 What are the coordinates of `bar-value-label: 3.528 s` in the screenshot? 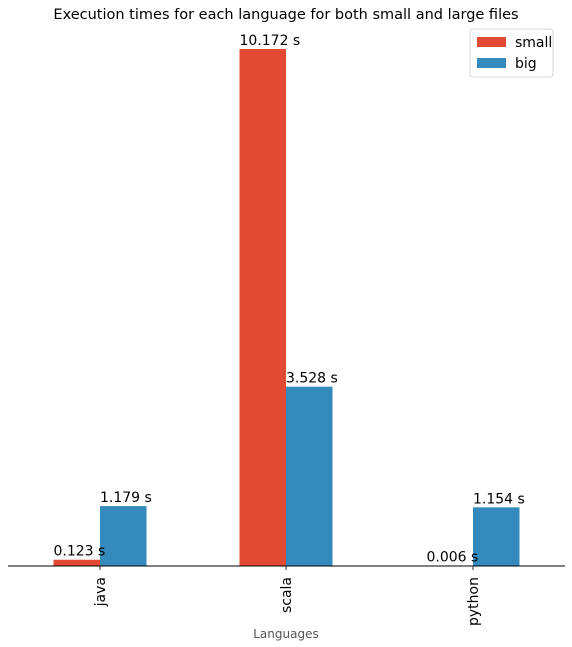 It's located at (312, 379).